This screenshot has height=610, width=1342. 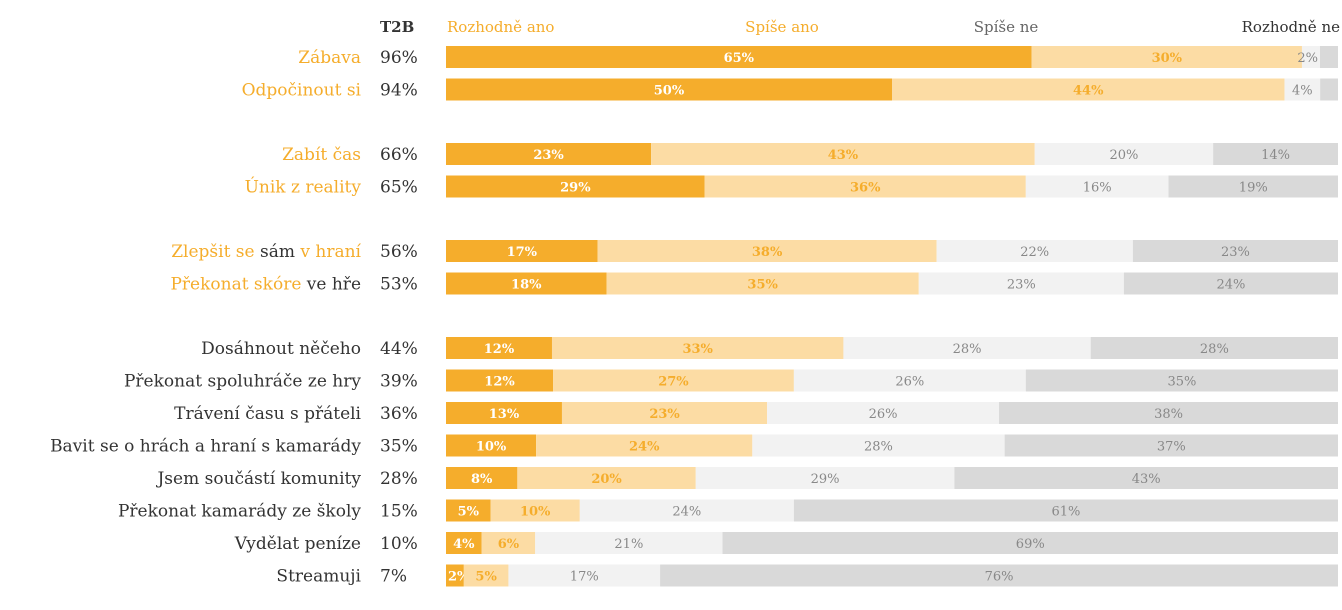 I want to click on category-label-part: Překonat spoluhráče ze hry, so click(x=242, y=382).